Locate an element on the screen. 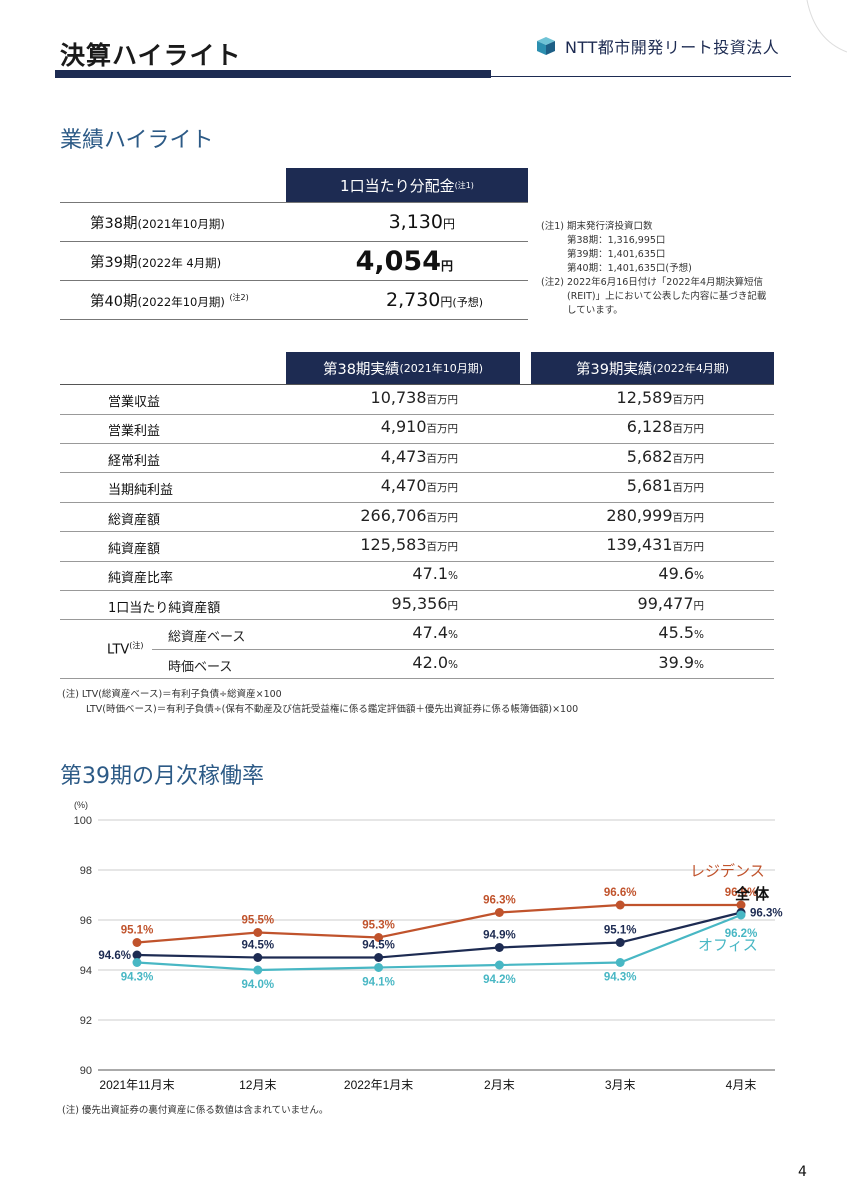 This screenshot has height=1200, width=847. results-value-unit: % is located at coordinates (453, 576).